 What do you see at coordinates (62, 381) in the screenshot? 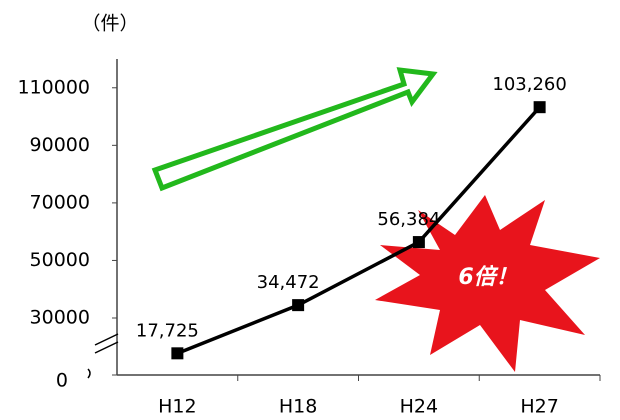
I see `y-tick-label: 0` at bounding box center [62, 381].